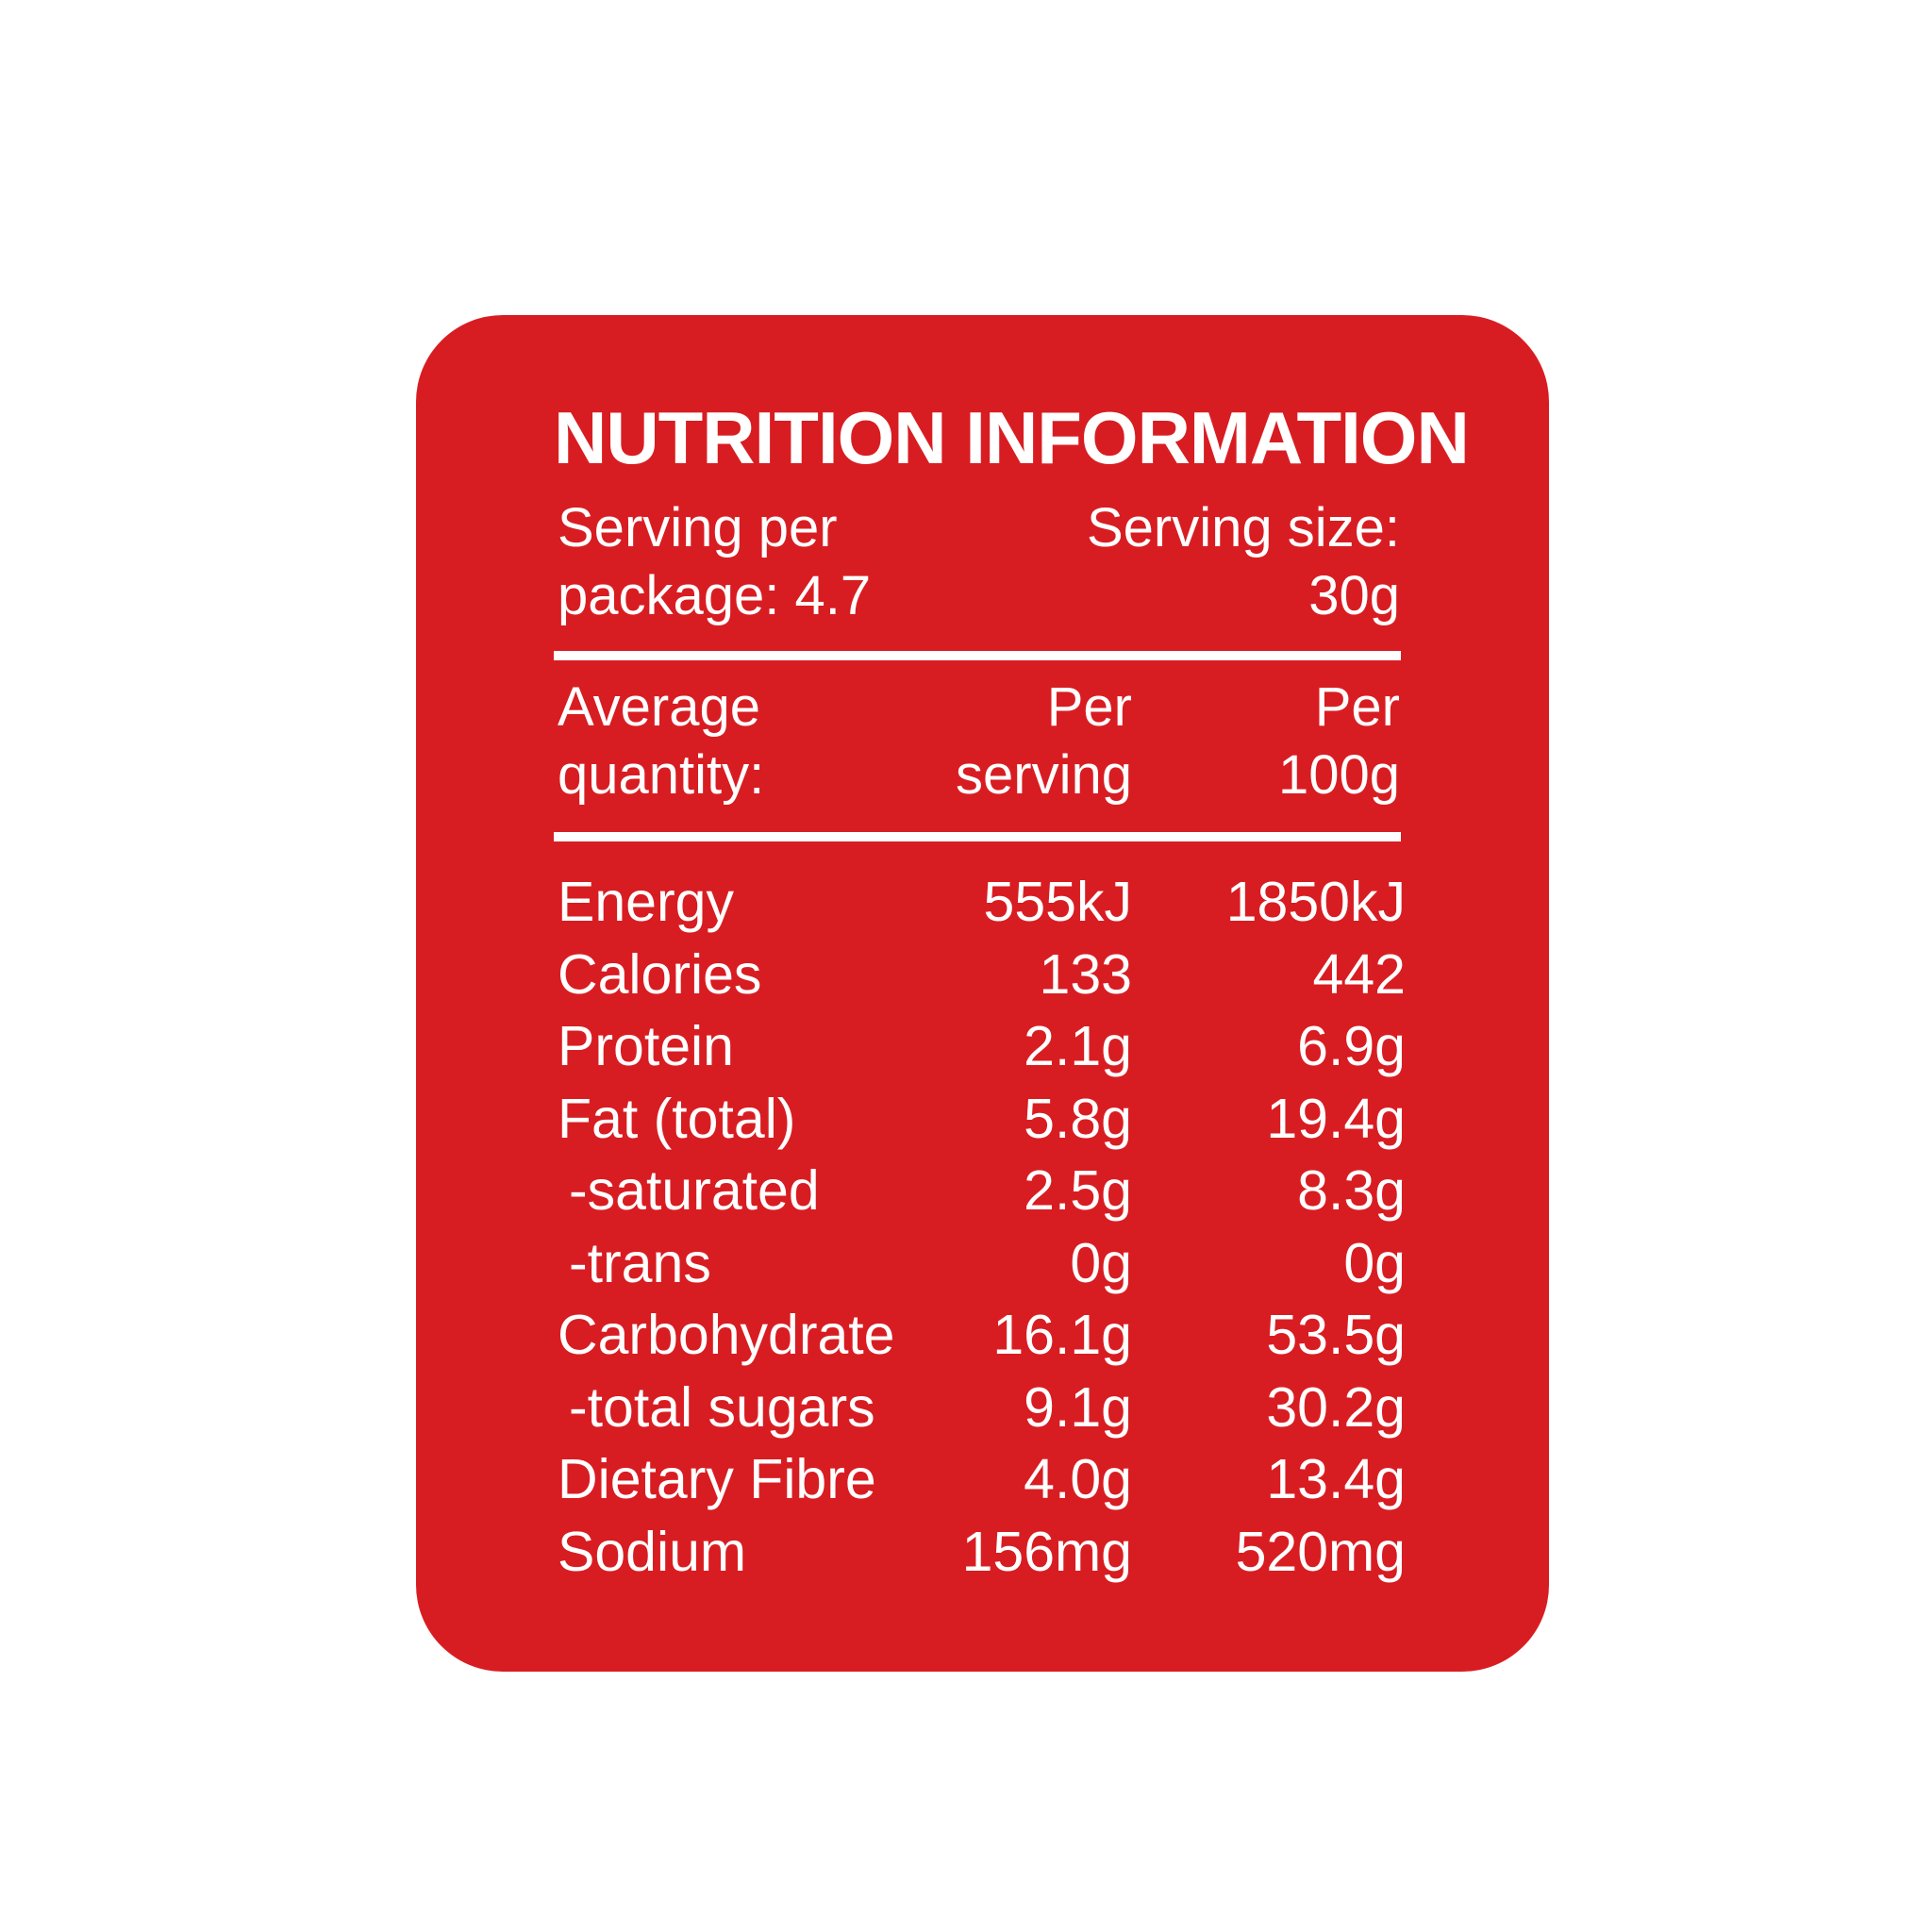  I want to click on header-per-100g-line-2: 100g, so click(1339, 775).